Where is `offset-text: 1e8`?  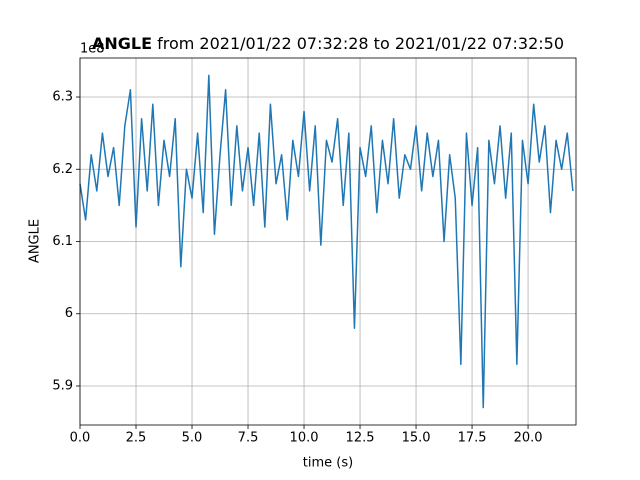
offset-text: 1e8 is located at coordinates (92, 49).